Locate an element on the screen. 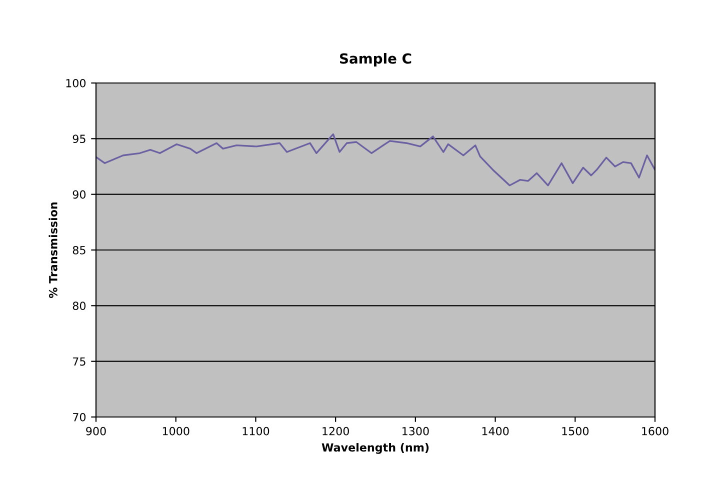 The height and width of the screenshot is (488, 704). y-tick-label: 95 is located at coordinates (79, 139).